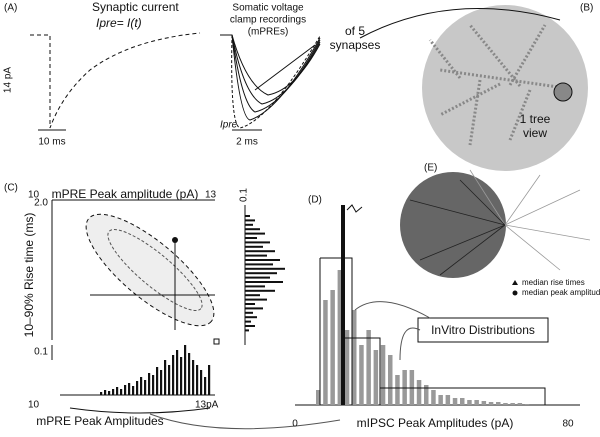 Image resolution: width=600 pixels, height=437 pixels. Describe the element at coordinates (568, 424) in the screenshot. I see `axis-label: 80` at that location.